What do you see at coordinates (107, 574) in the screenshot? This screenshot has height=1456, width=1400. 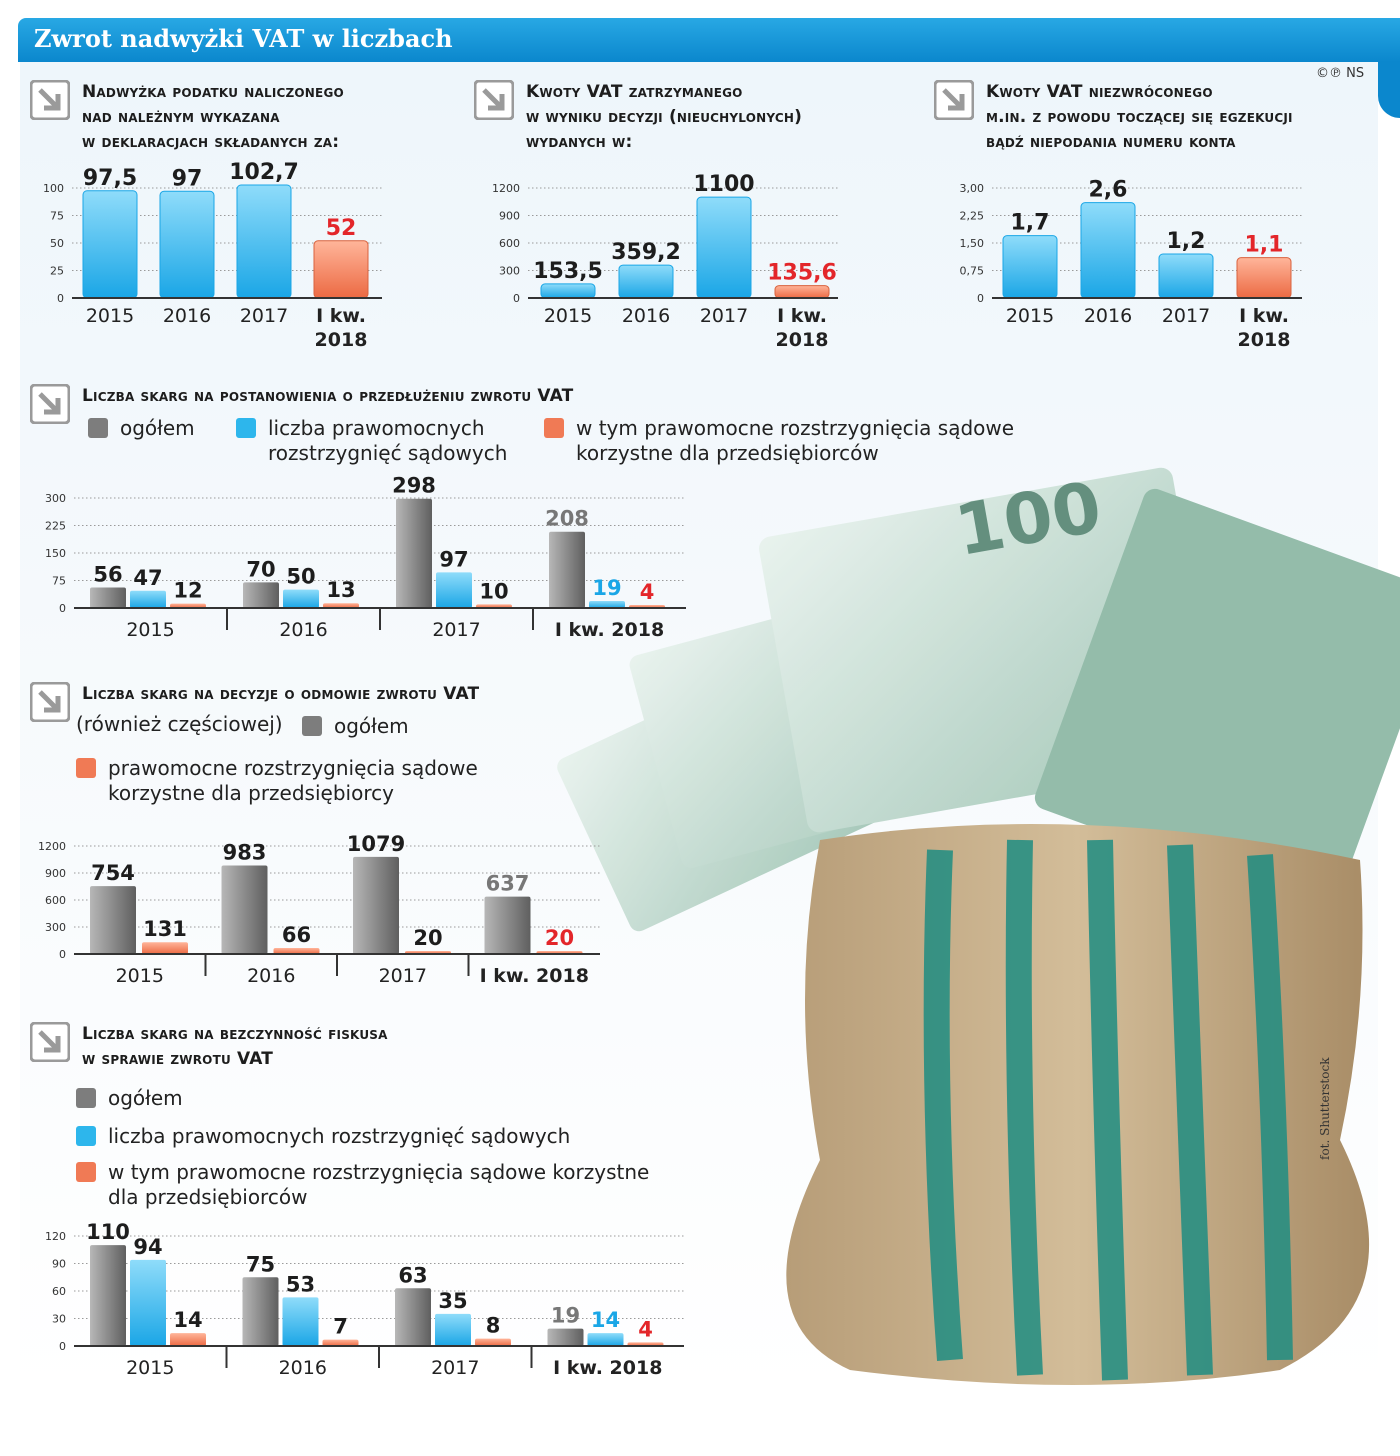 I see `data-label: 56` at bounding box center [107, 574].